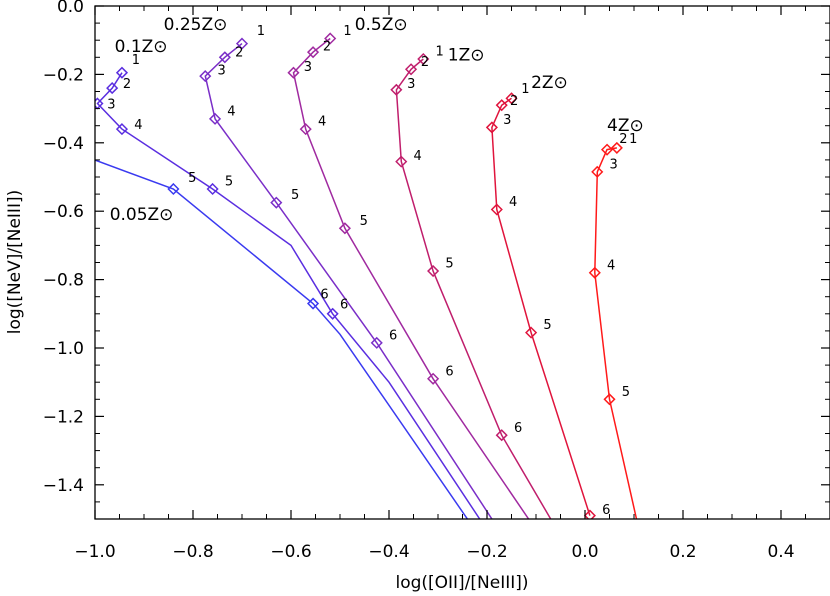  What do you see at coordinates (388, 552) in the screenshot?
I see `x-tick-label: −0.4` at bounding box center [388, 552].